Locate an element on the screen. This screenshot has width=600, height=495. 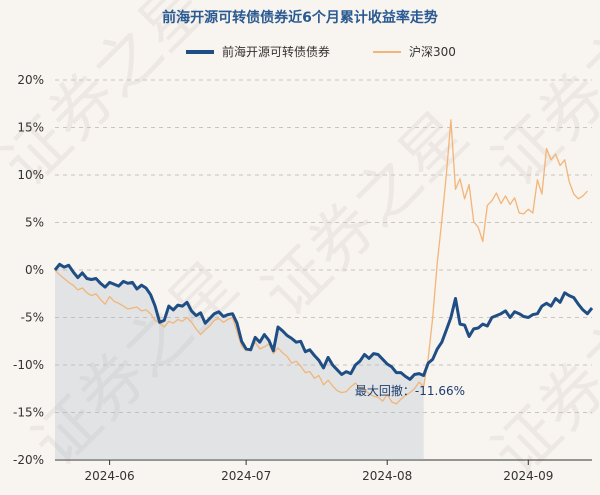
y-axis: 20% 15% 10% 5% 0% -5% -10% -15% -20% is located at coordinates (28, 270).